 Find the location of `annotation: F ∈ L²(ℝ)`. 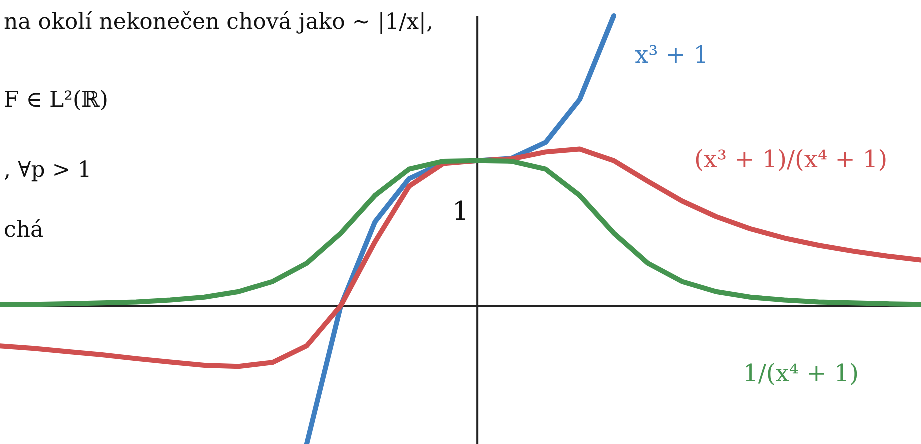

annotation: F ∈ L²(ℝ) is located at coordinates (56, 100).